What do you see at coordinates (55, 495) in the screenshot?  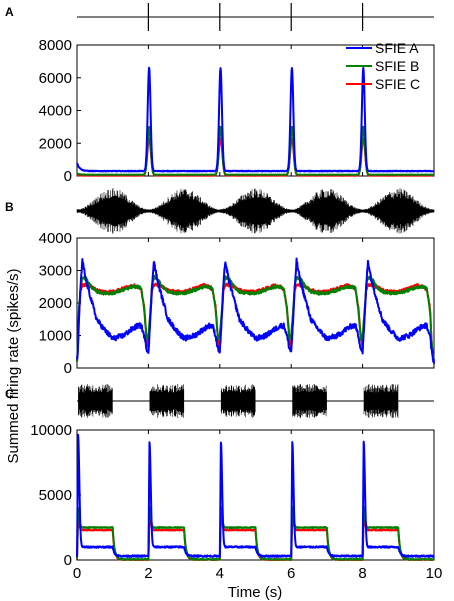 I see `y-tick-label: 5000` at bounding box center [55, 495].